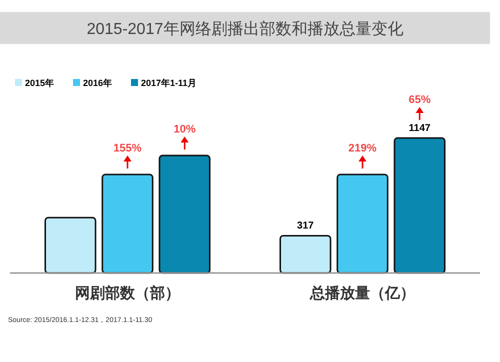  I want to click on x-tick-label: 网剧部数（部）, so click(127, 293).